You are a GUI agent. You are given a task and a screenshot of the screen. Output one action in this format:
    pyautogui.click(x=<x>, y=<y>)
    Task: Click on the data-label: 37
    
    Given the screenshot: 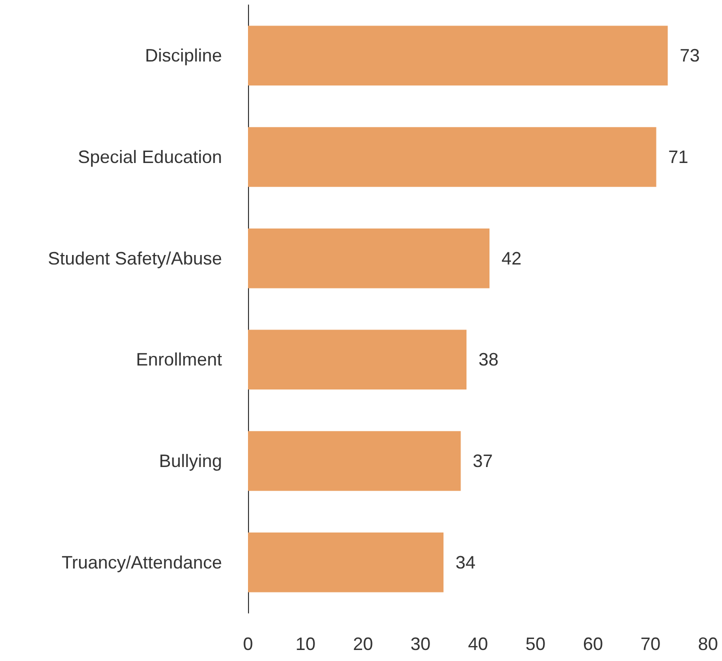 What is the action you would take?
    pyautogui.click(x=482, y=461)
    